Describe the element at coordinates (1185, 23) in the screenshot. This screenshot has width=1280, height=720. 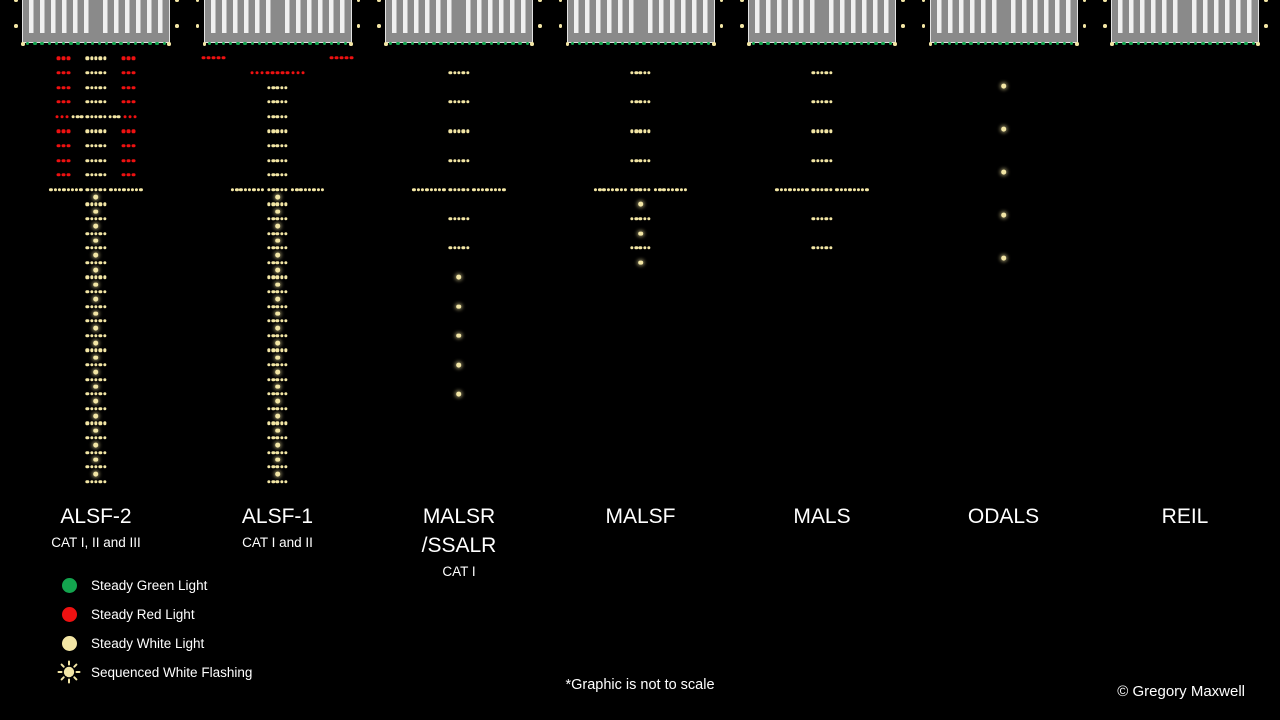
I see `runway-threshold` at that location.